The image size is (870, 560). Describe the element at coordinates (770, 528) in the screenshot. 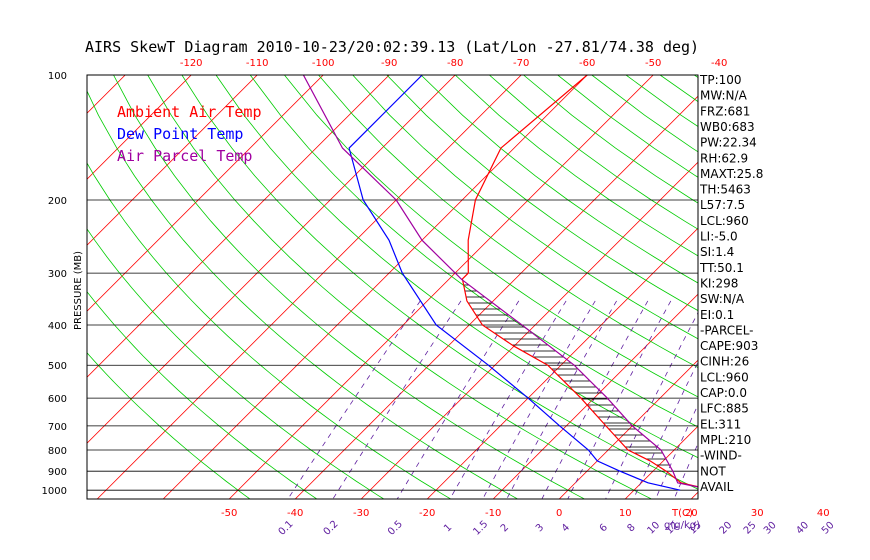

I see `mixing-ratio-tick-label: 30` at that location.